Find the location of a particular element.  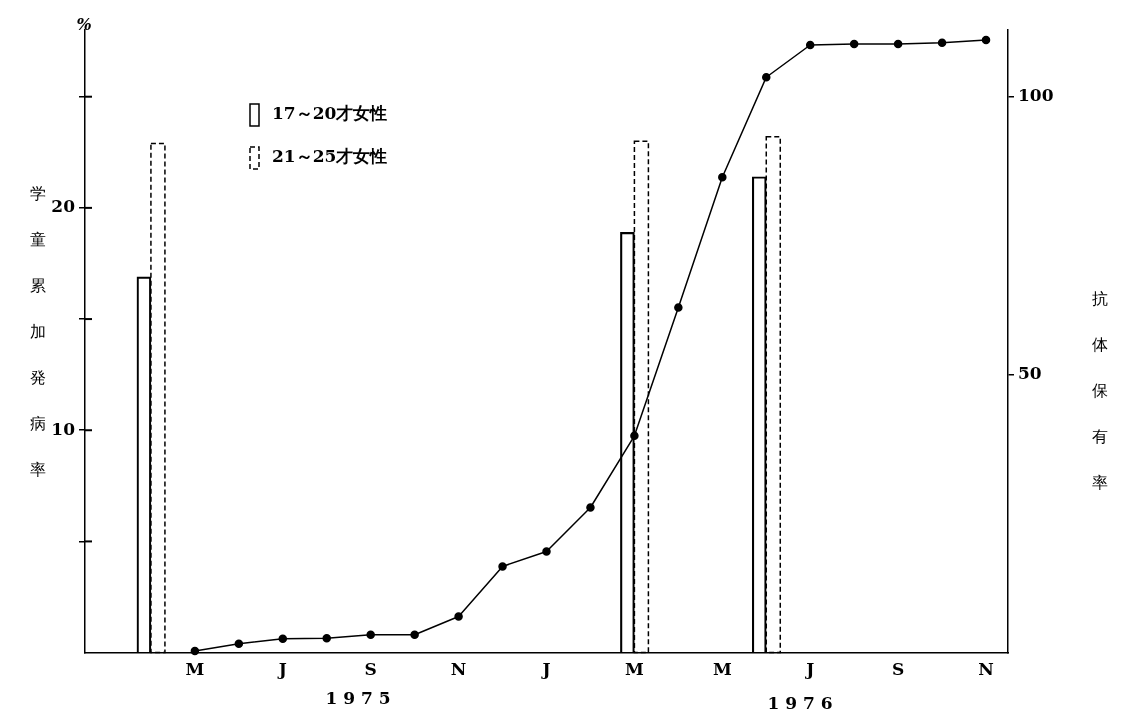

y2-tick-label: 100 is located at coordinates (1036, 95).